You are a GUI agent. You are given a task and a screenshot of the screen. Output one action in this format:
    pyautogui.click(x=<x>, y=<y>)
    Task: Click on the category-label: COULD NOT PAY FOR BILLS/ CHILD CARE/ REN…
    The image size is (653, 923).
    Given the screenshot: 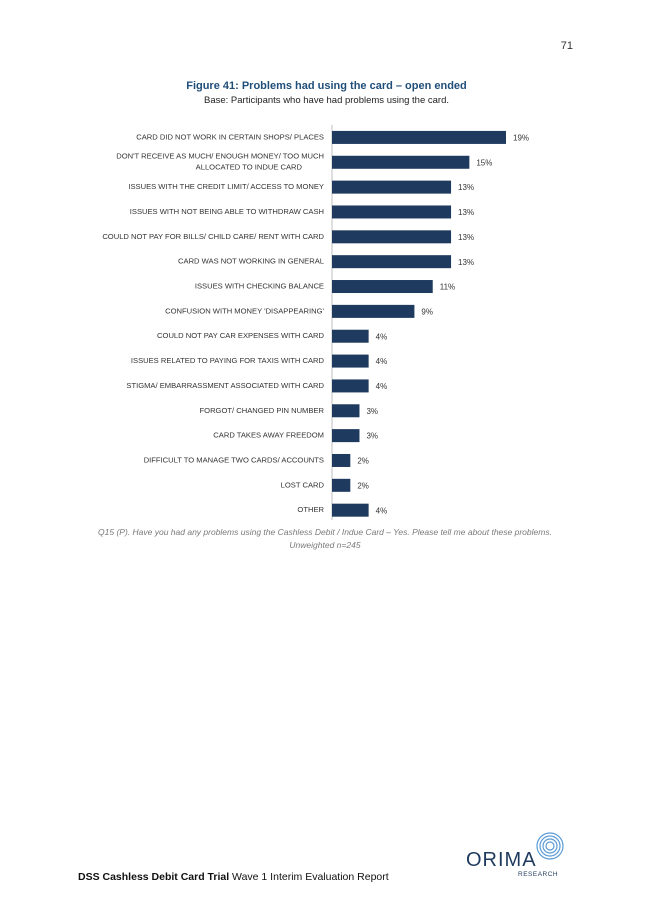 What is the action you would take?
    pyautogui.click(x=213, y=236)
    